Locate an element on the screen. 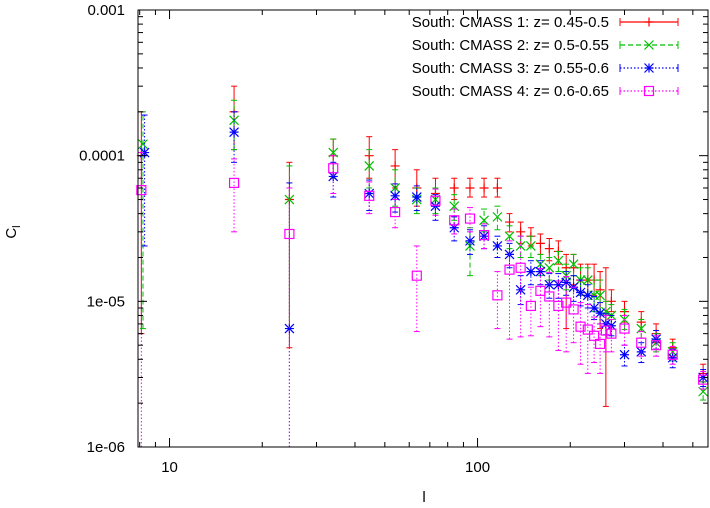  y-tick-label: 0.0001 is located at coordinates (102, 156).